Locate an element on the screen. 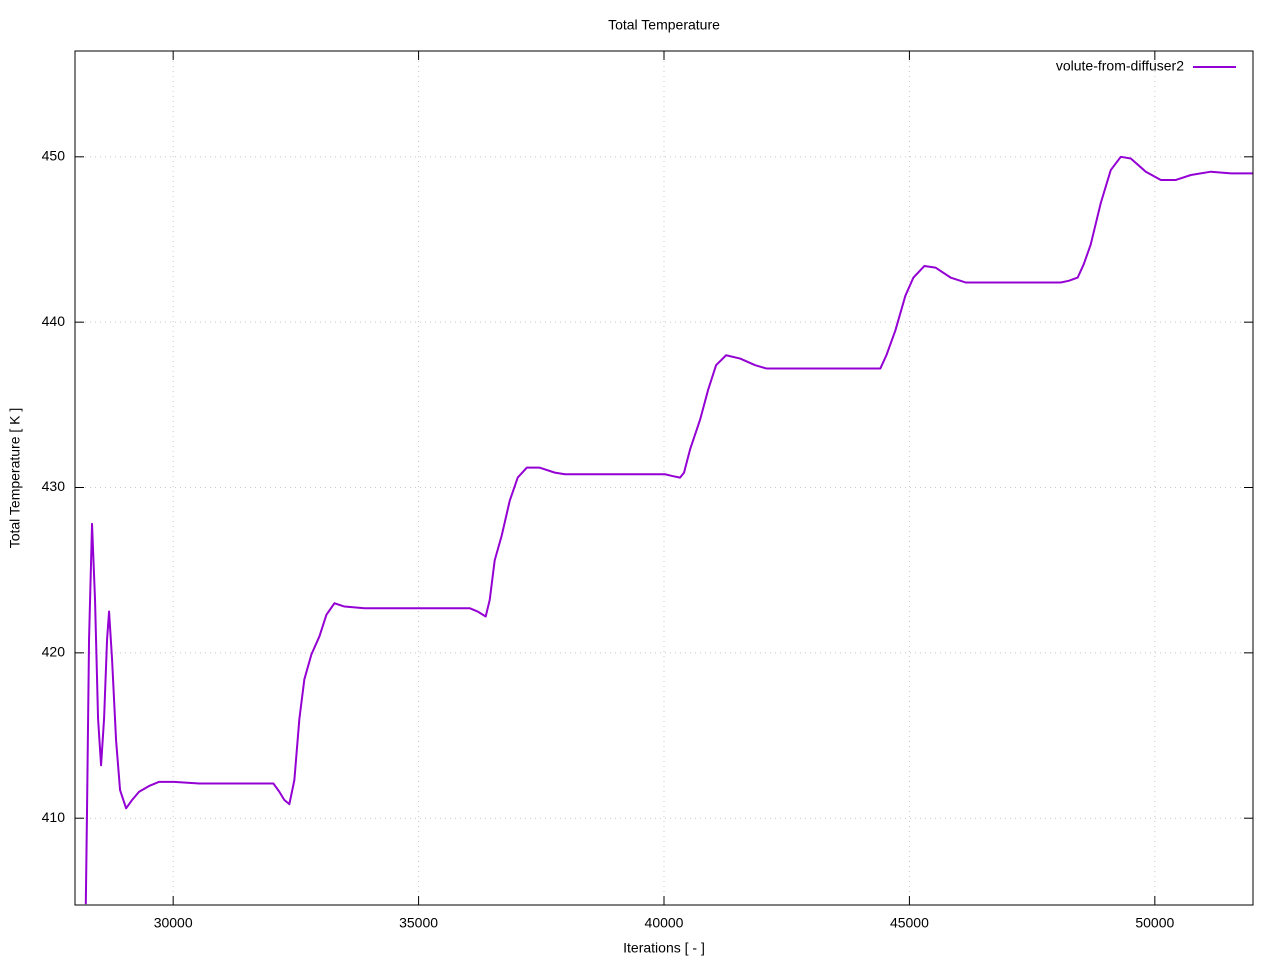 Image resolution: width=1280 pixels, height=960 pixels. legend: volute-from-diffuser2 is located at coordinates (1146, 66).